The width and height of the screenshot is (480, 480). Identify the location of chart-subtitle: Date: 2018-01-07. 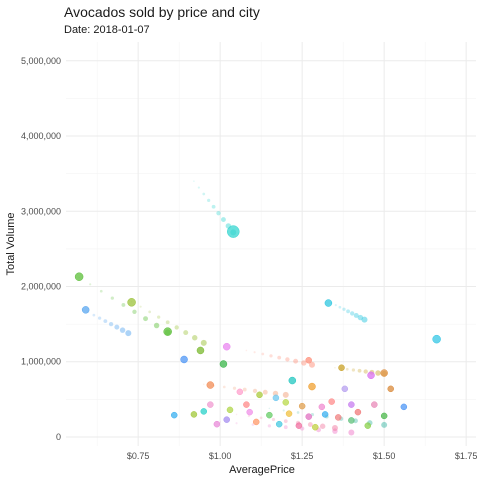
(107, 30).